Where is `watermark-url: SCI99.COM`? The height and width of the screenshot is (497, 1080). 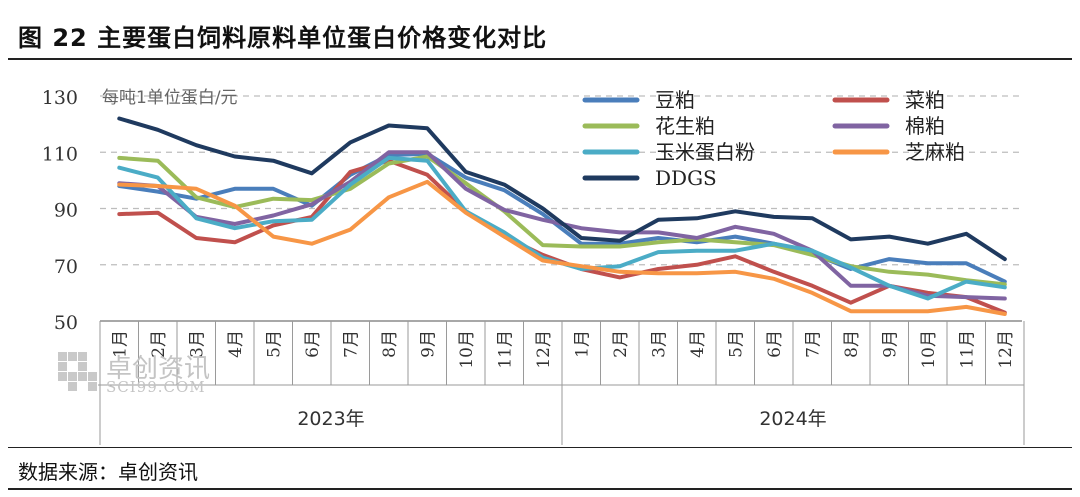
watermark-url: SCI99.COM is located at coordinates (156, 387).